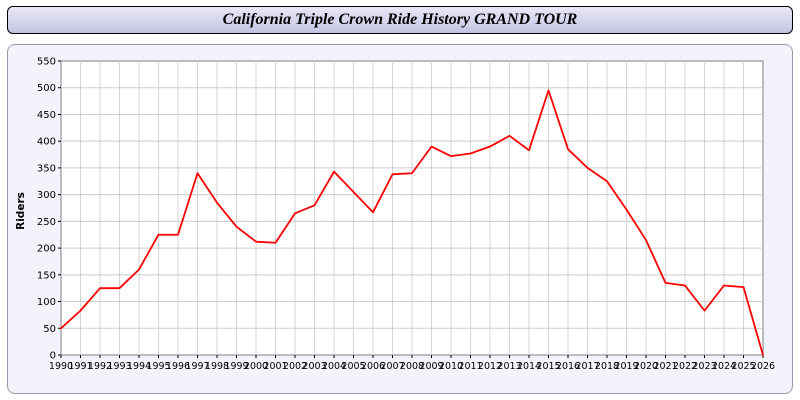 The height and width of the screenshot is (400, 800). I want to click on y-tick-label: 250, so click(46, 222).